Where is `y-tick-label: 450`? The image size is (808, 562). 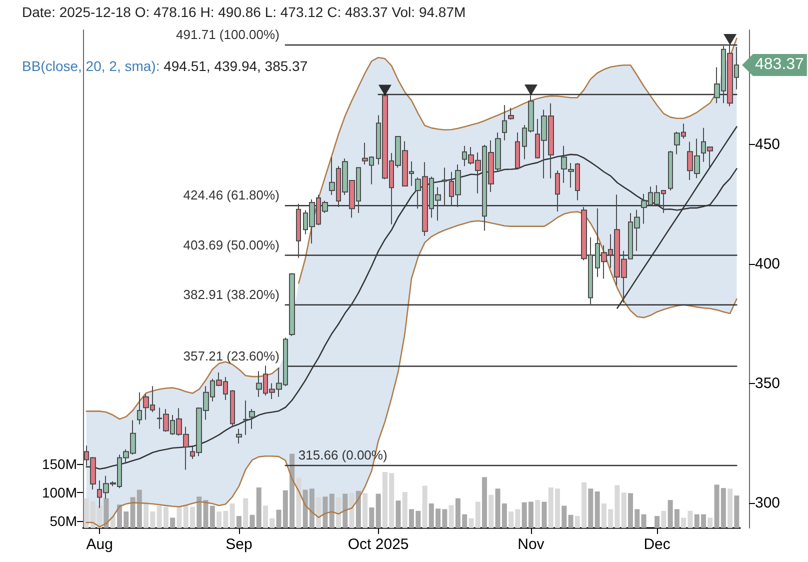
y-tick-label: 450 is located at coordinates (767, 145).